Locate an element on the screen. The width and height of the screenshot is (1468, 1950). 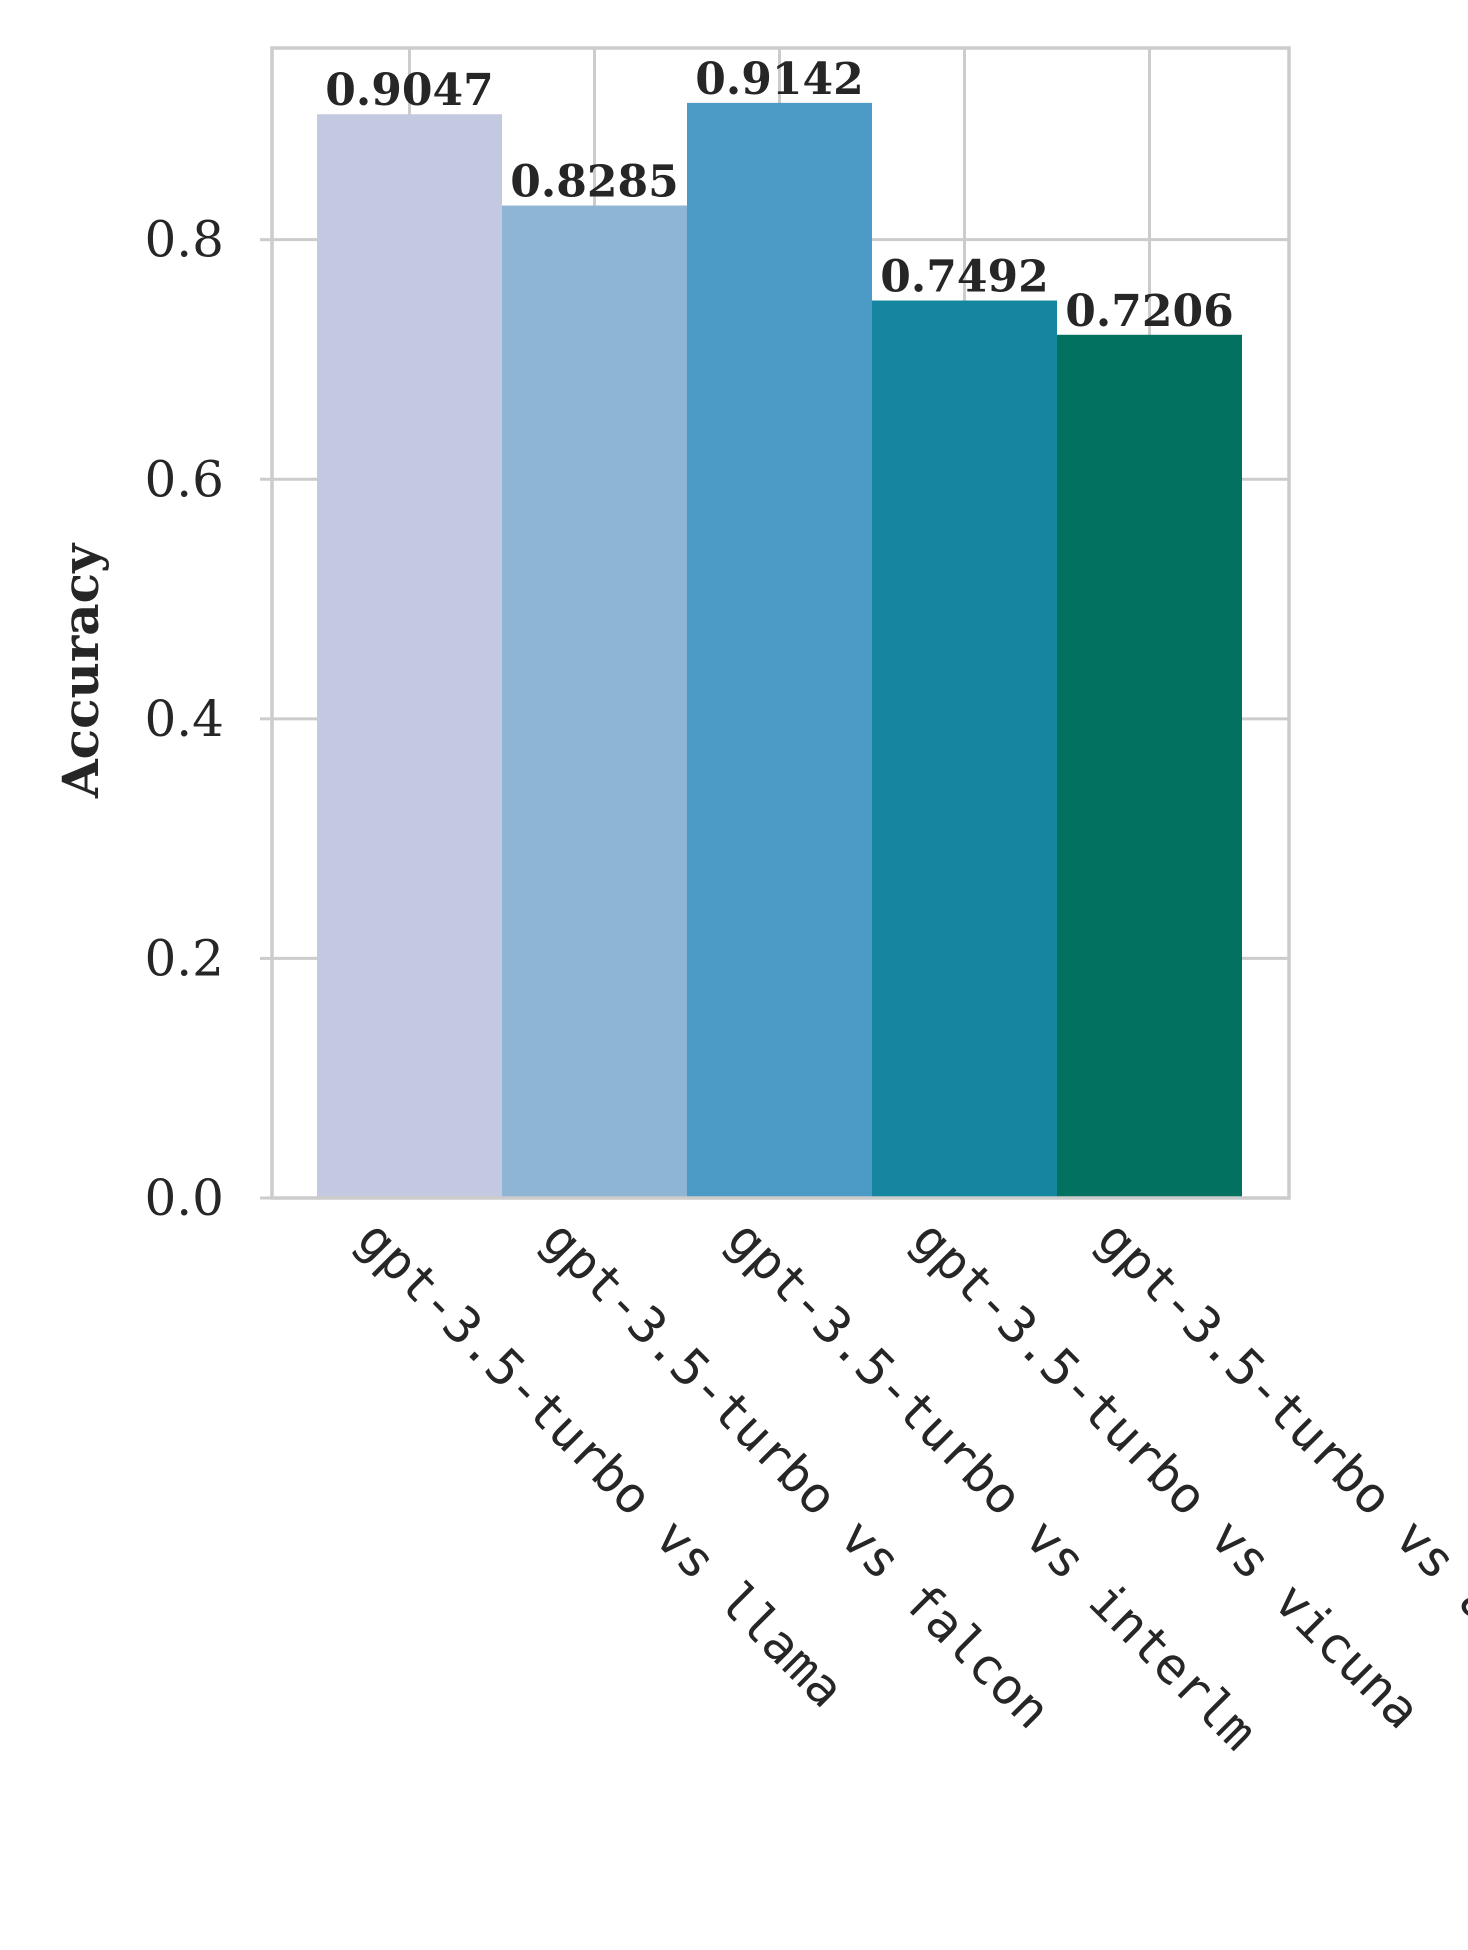
y-axis-ticks: 0.0 0.2 0.4 0.6 0.8 is located at coordinates (208, 719).